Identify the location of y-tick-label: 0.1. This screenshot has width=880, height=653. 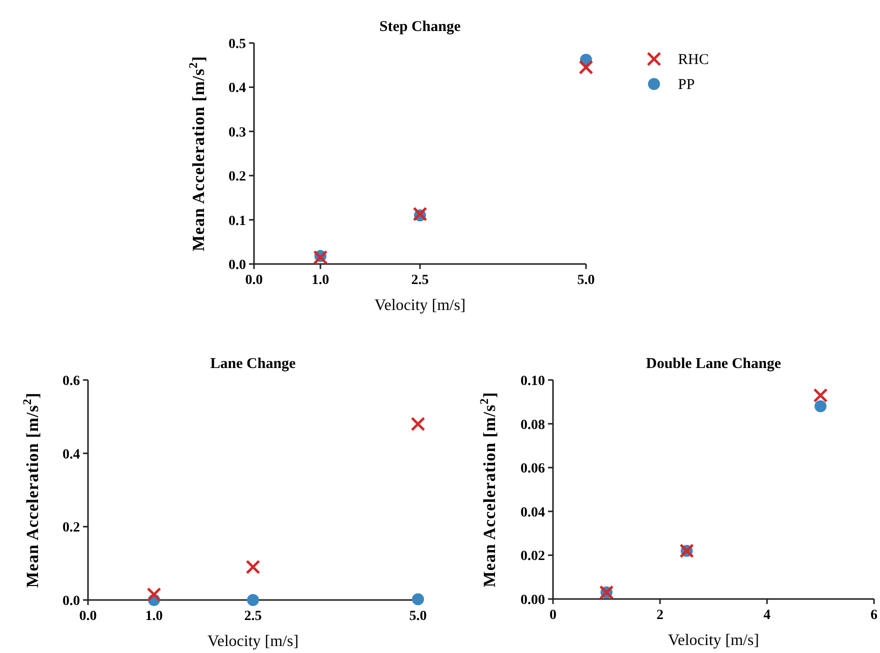
(237, 221).